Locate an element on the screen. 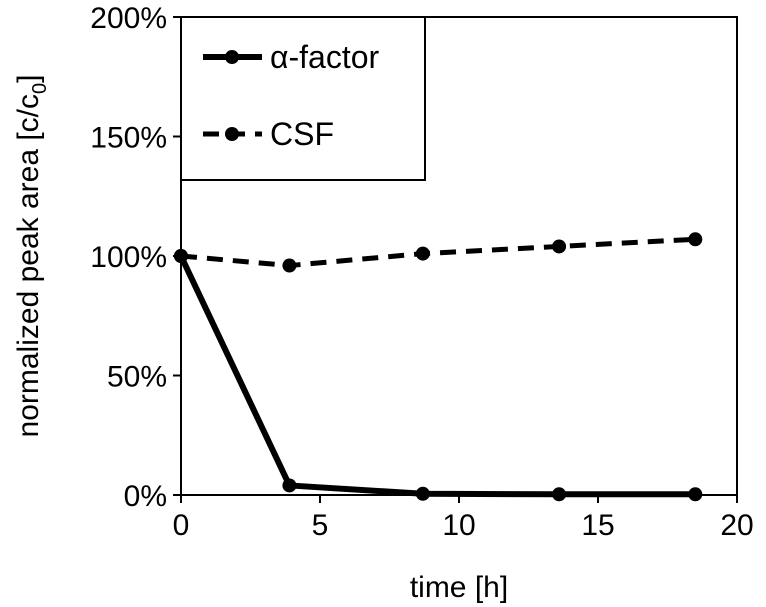 This screenshot has width=766, height=607. x-tick-label: 10 is located at coordinates (458, 525).